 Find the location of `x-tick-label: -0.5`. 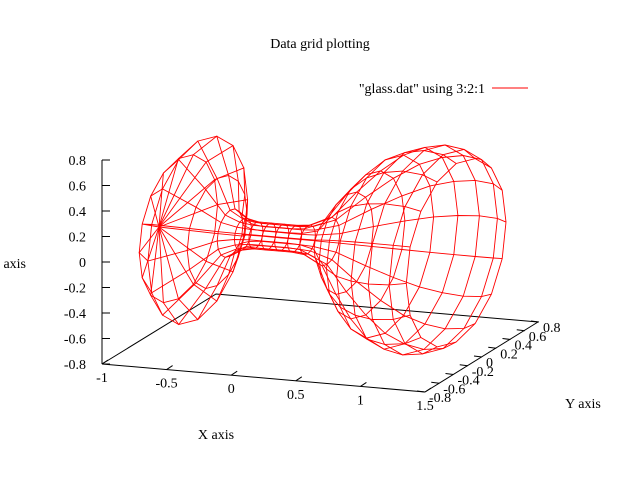

x-tick-label: -0.5 is located at coordinates (167, 384).